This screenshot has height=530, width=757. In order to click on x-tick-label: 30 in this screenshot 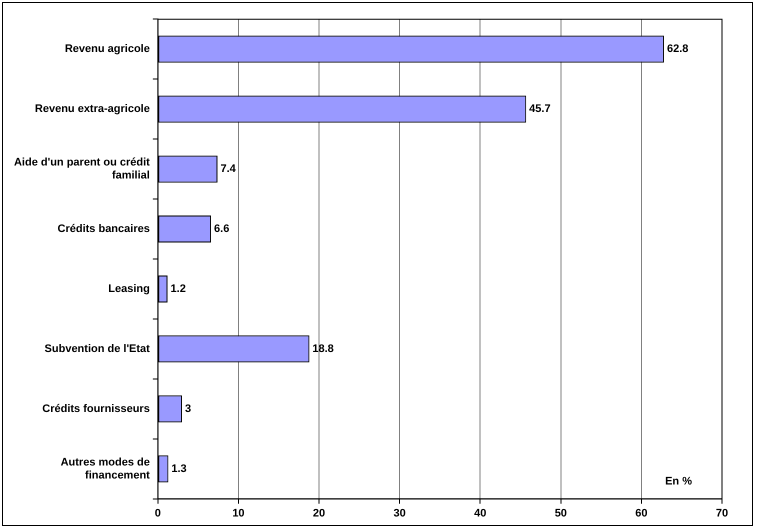, I will do `click(400, 513)`.